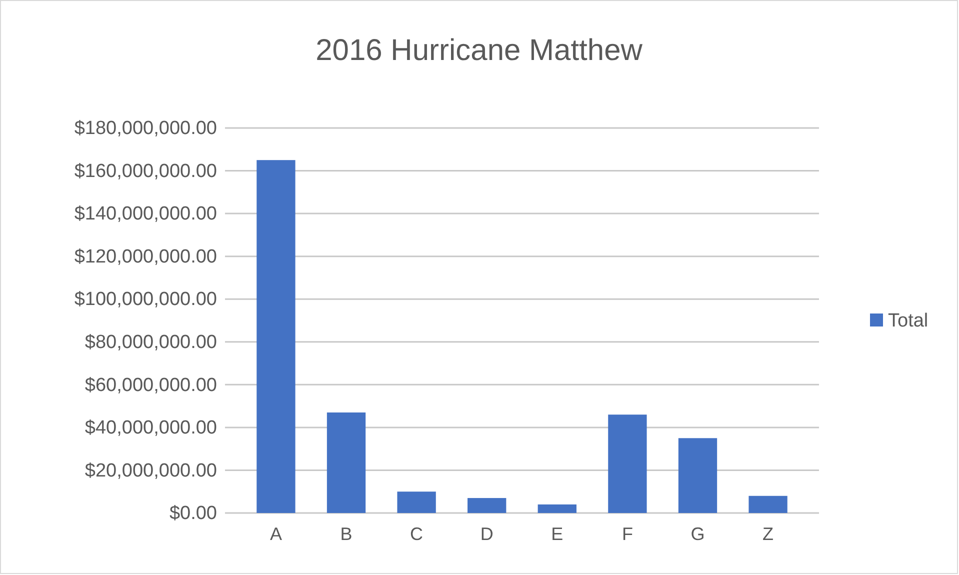 This screenshot has width=959, height=575. Describe the element at coordinates (145, 171) in the screenshot. I see `y-tick-label: $160,000,000.00` at that location.